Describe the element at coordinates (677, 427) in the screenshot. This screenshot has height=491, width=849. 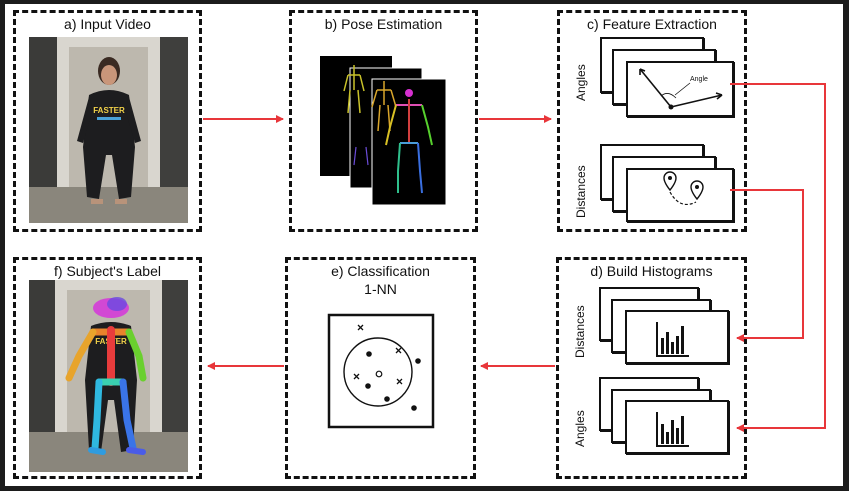
I see `angle-histogram-card-icon` at that location.